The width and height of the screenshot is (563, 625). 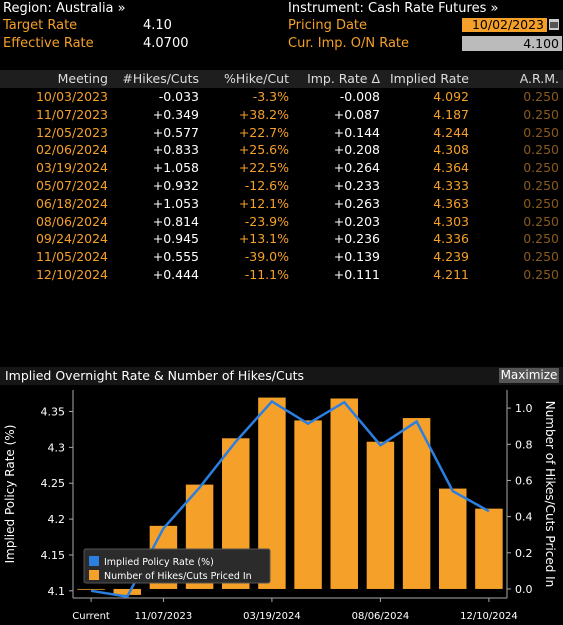 I want to click on col-meeting: Meeting, so click(x=82, y=78).